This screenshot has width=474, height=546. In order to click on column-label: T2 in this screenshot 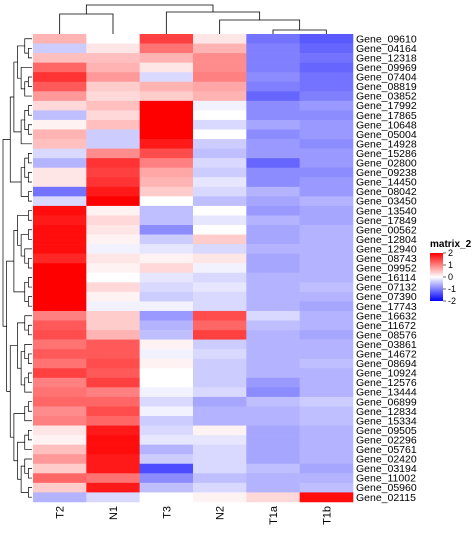, I will do `click(61, 512)`.